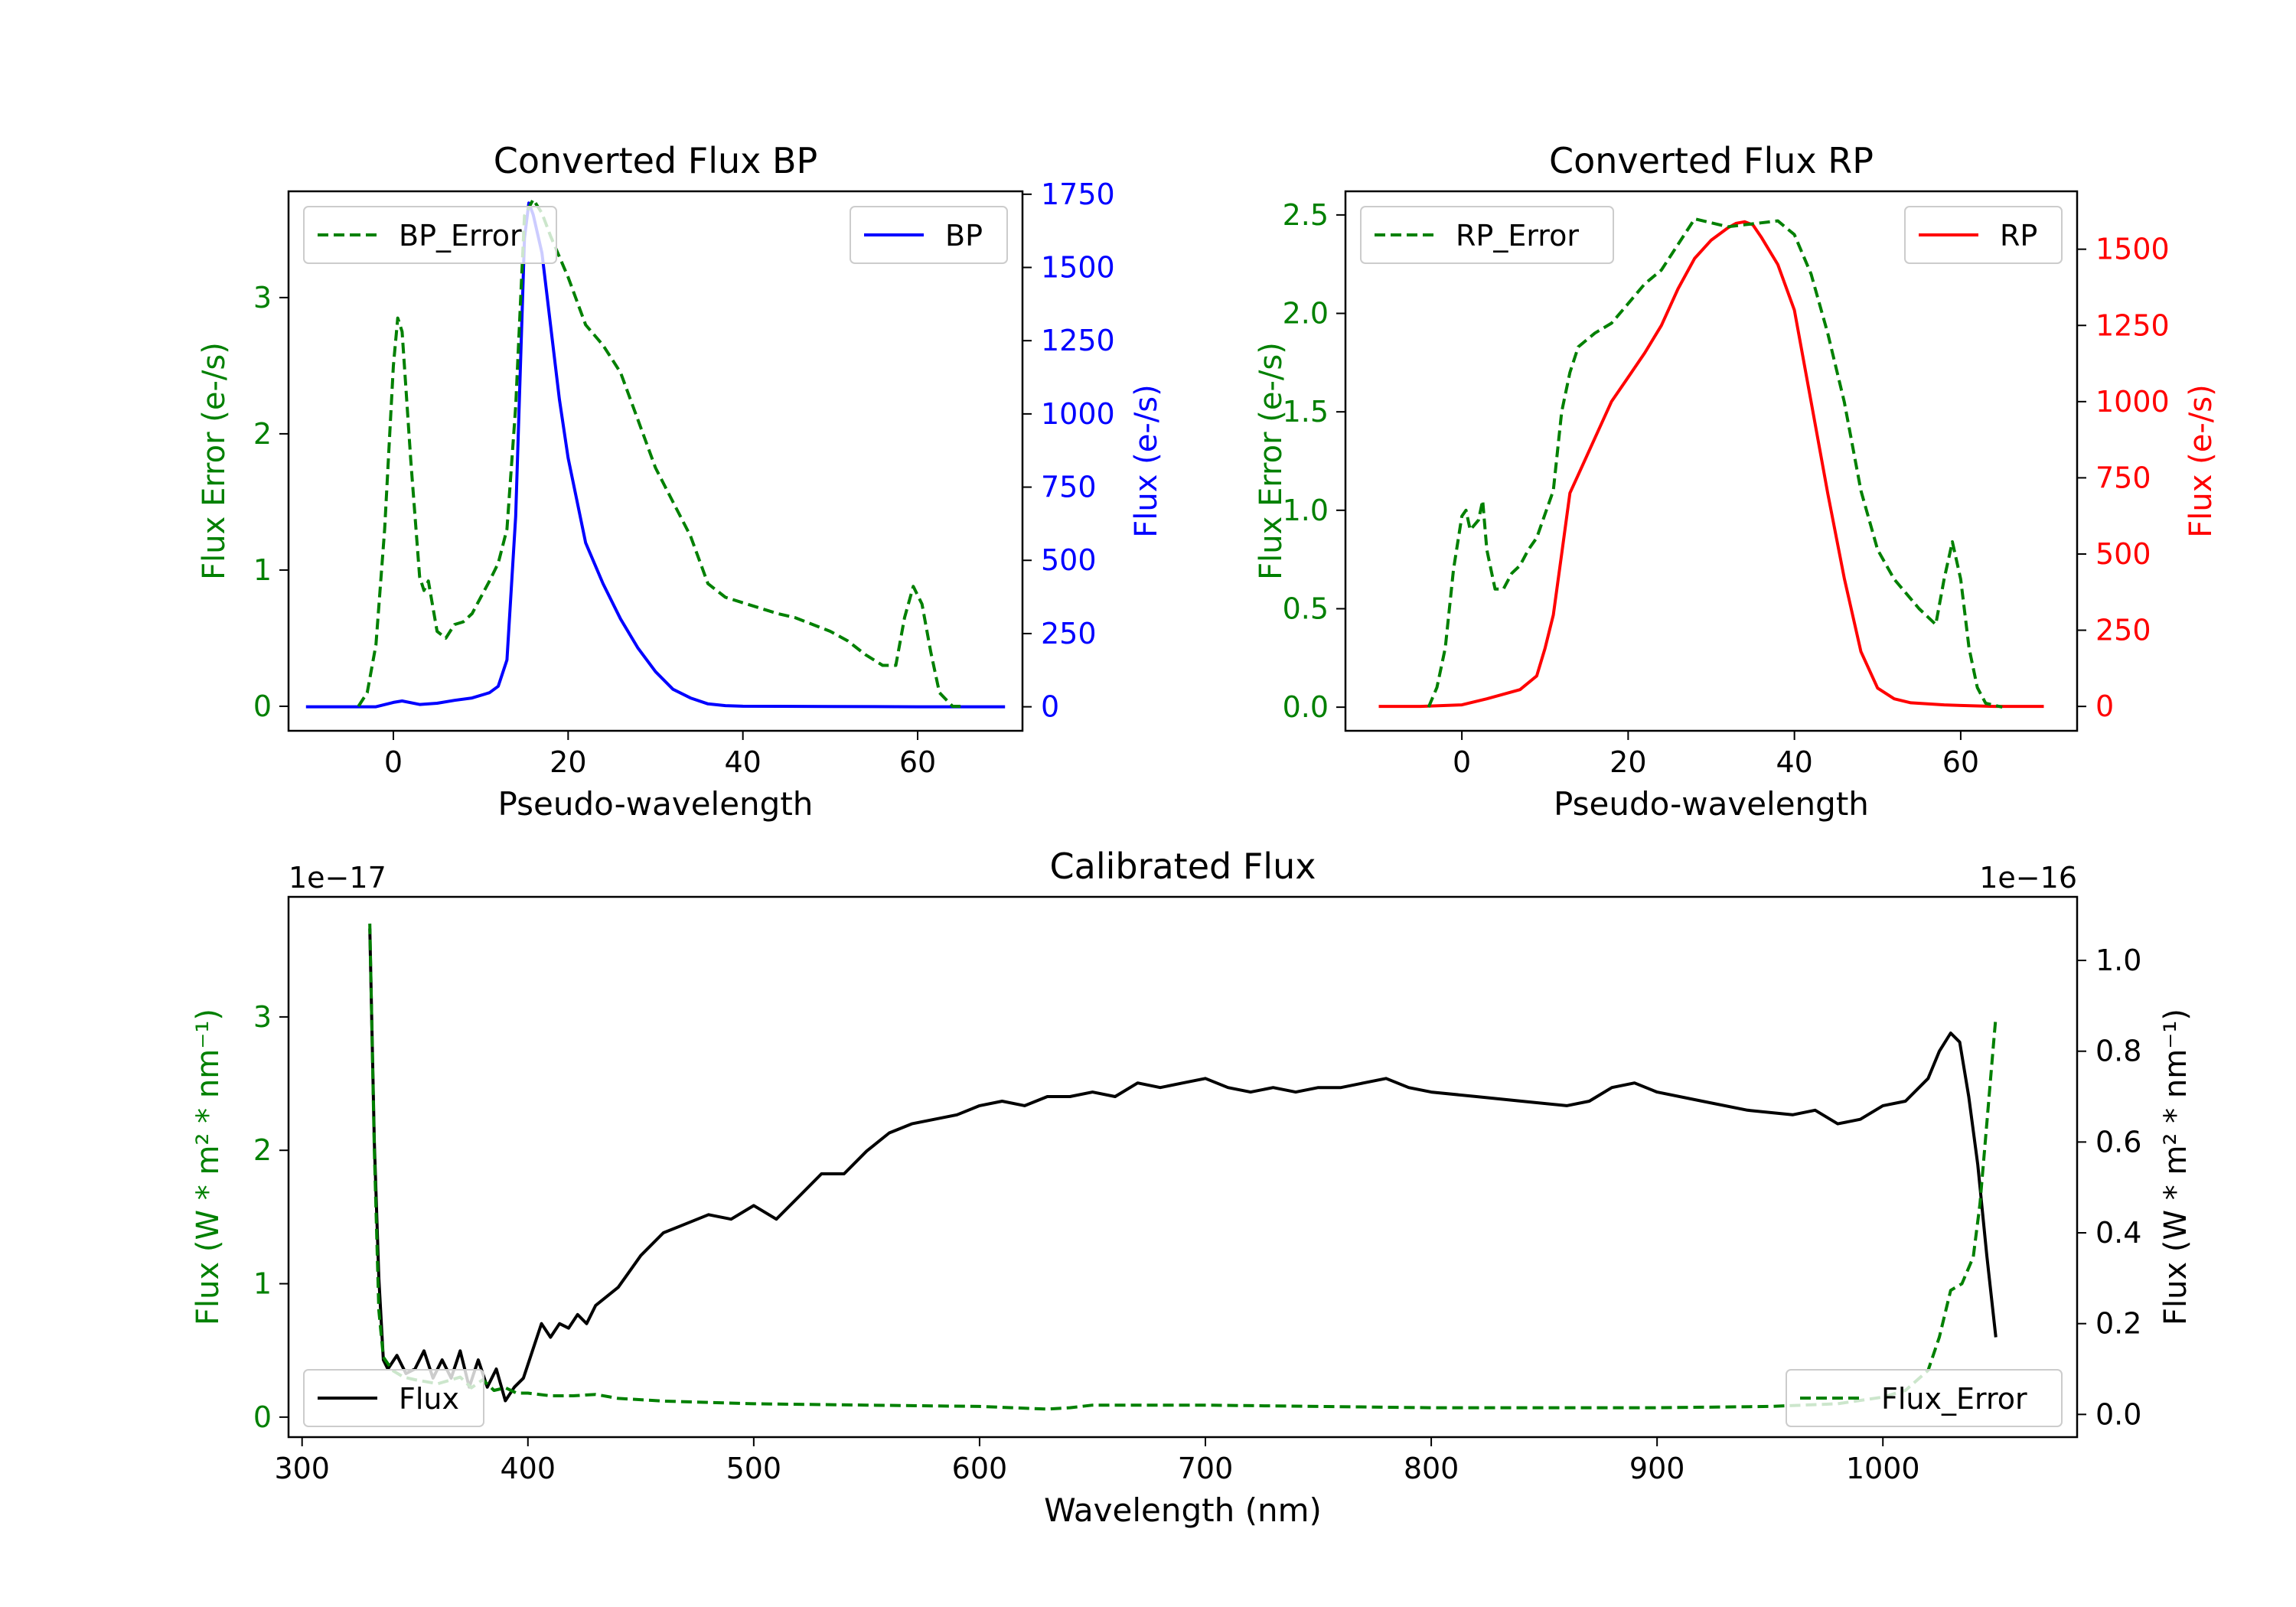 The image size is (2296, 1607). What do you see at coordinates (1657, 1468) in the screenshot?
I see `x-tick-label: 900` at bounding box center [1657, 1468].